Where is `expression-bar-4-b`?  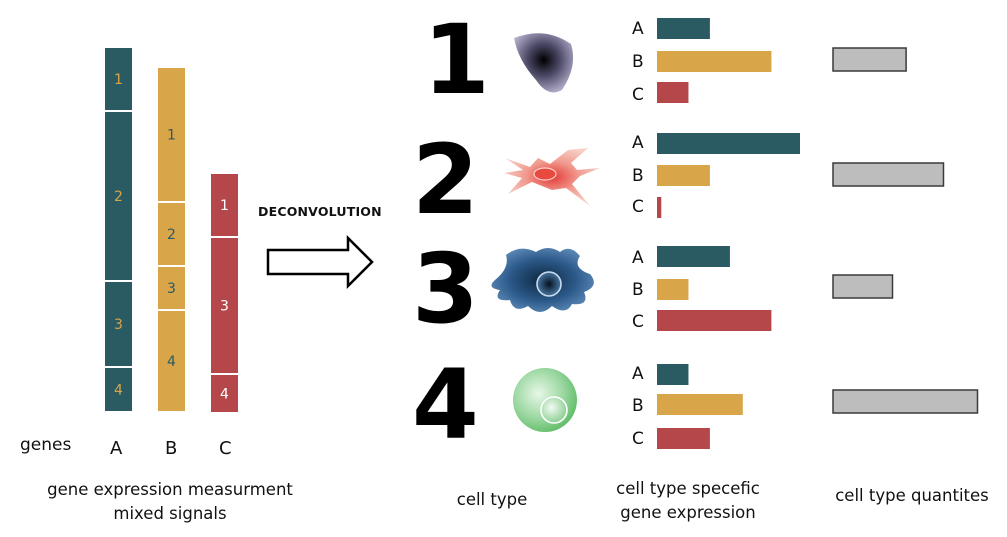 expression-bar-4-b is located at coordinates (700, 404).